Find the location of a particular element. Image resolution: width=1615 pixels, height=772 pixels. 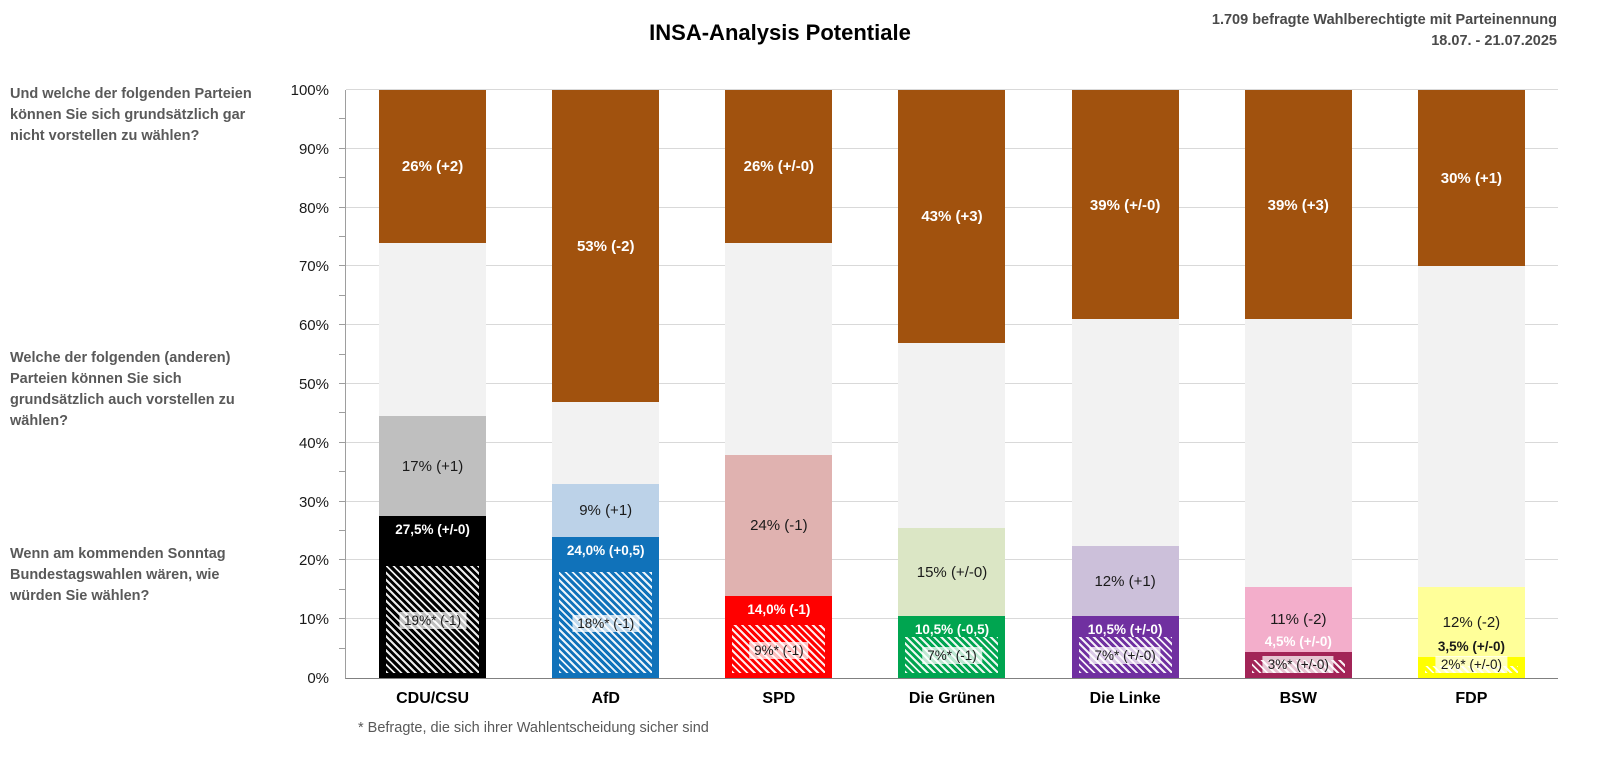

reject-label: 30% (+1) is located at coordinates (1471, 179).